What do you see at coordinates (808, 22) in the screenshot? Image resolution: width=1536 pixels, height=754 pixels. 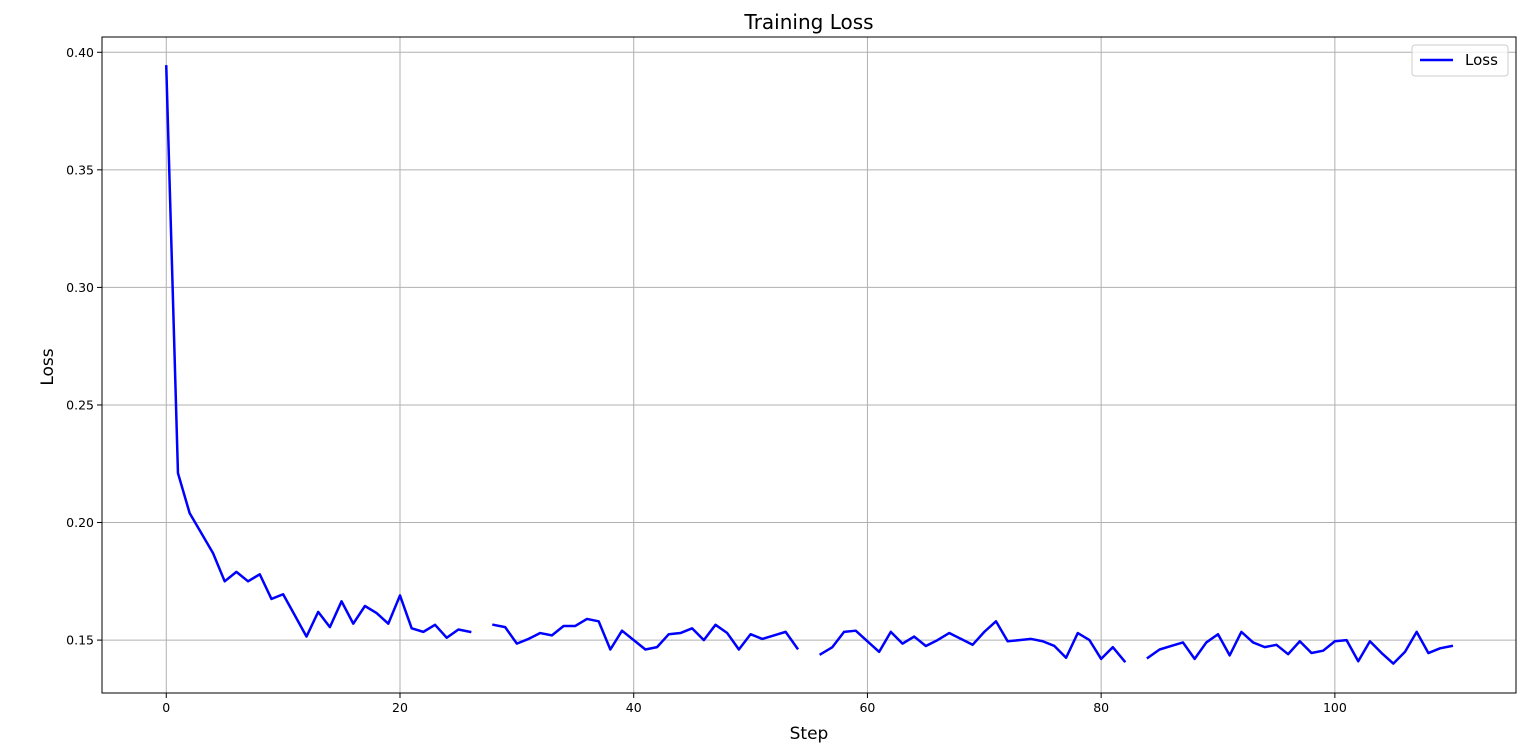 I see `chart-title: Training Loss` at bounding box center [808, 22].